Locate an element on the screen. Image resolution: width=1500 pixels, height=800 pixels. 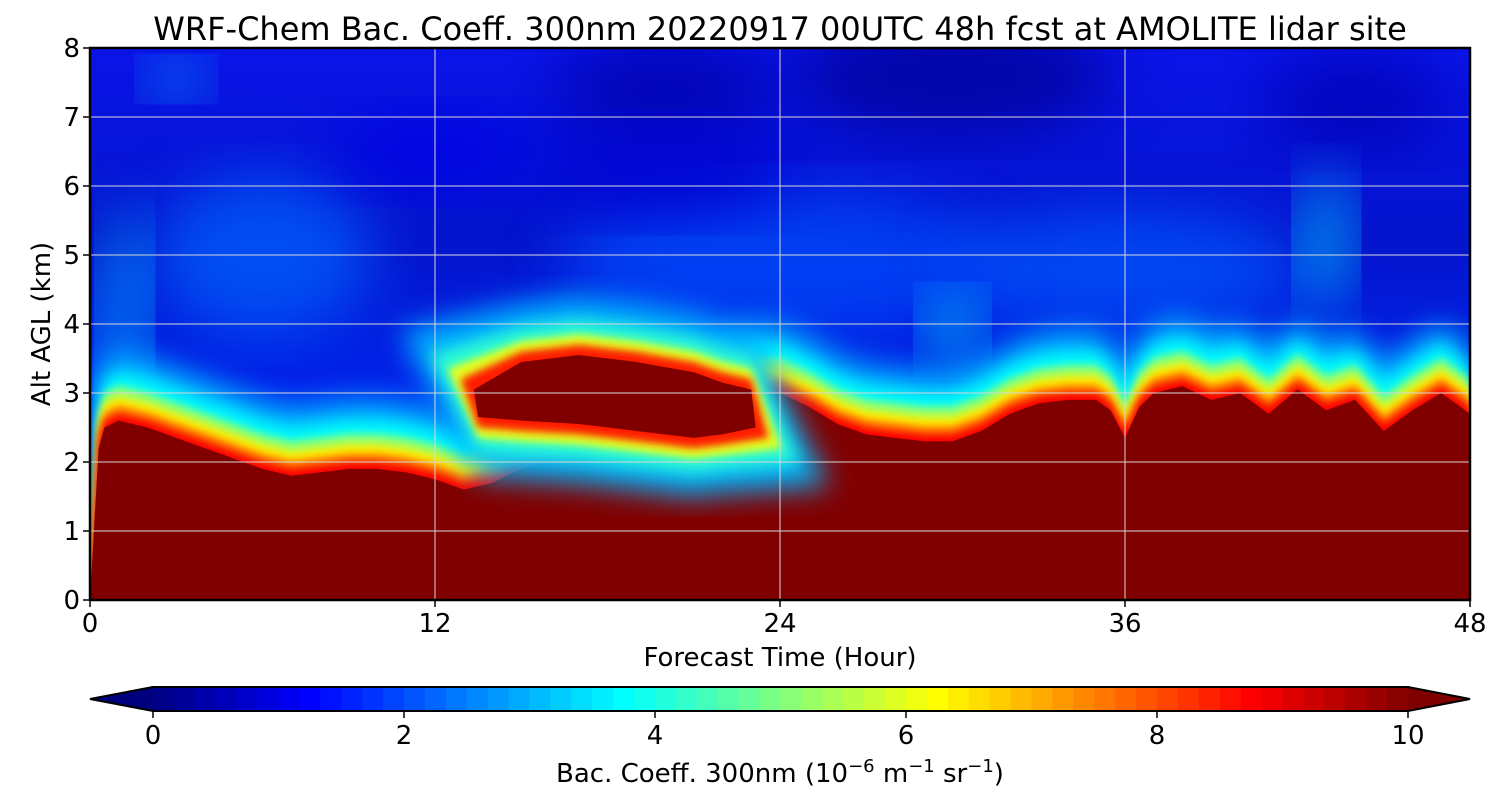
colorbar-tick-label: 6 is located at coordinates (906, 736).